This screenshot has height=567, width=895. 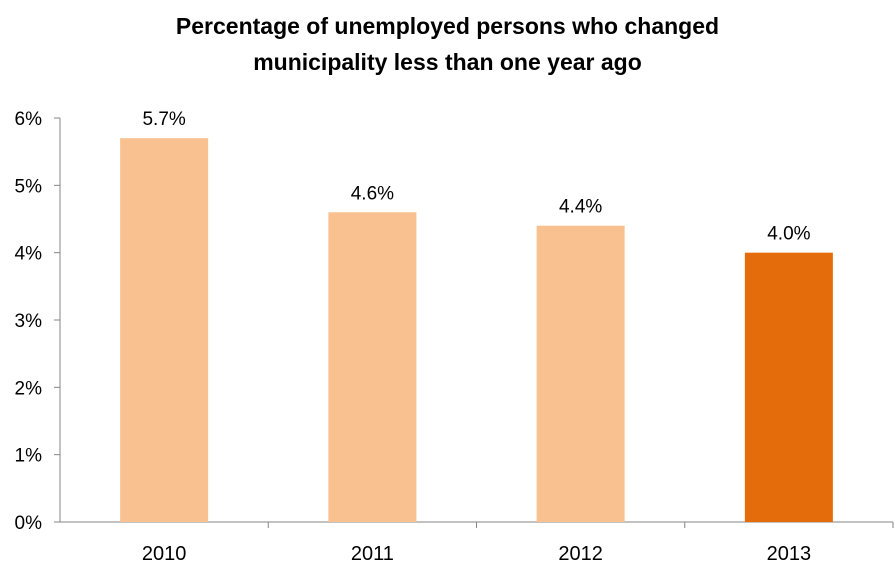 What do you see at coordinates (789, 554) in the screenshot?
I see `x-tick-label-2013: 2013` at bounding box center [789, 554].